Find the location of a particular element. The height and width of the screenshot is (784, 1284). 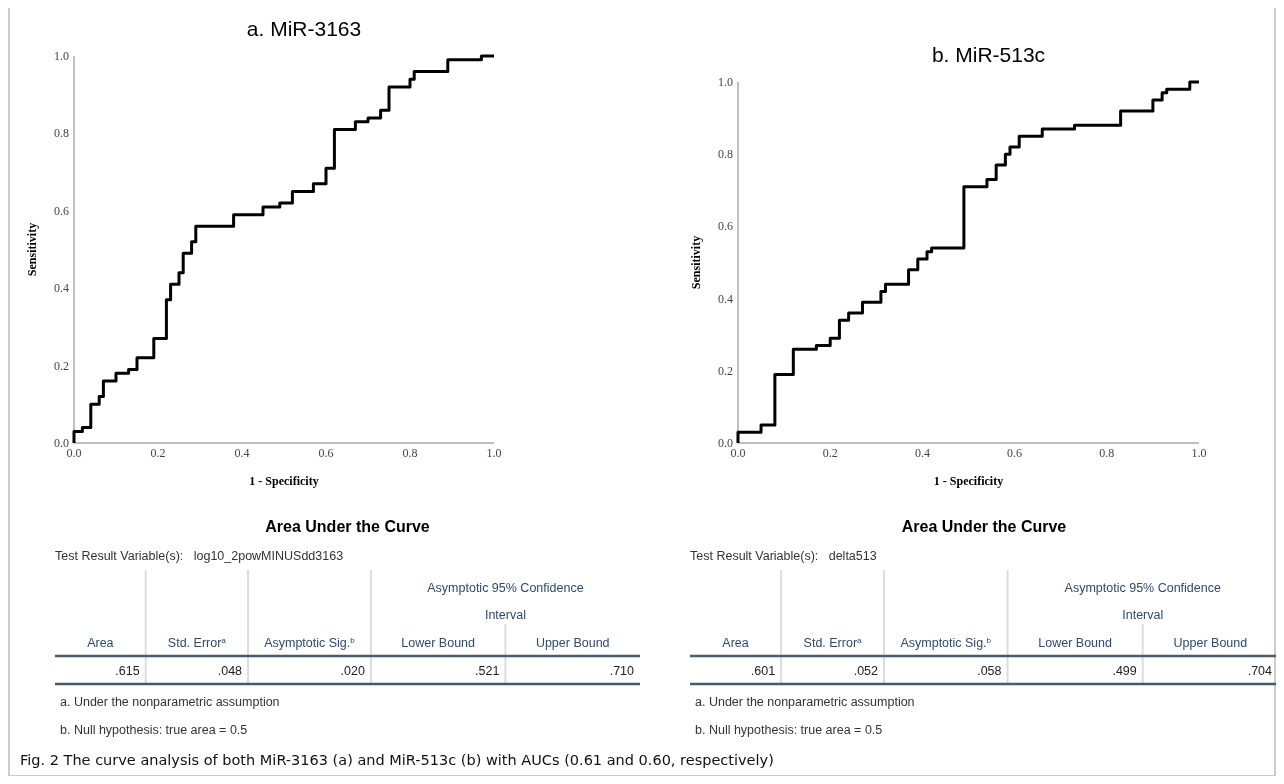

chart-title: b. MiR-513c is located at coordinates (988, 54).